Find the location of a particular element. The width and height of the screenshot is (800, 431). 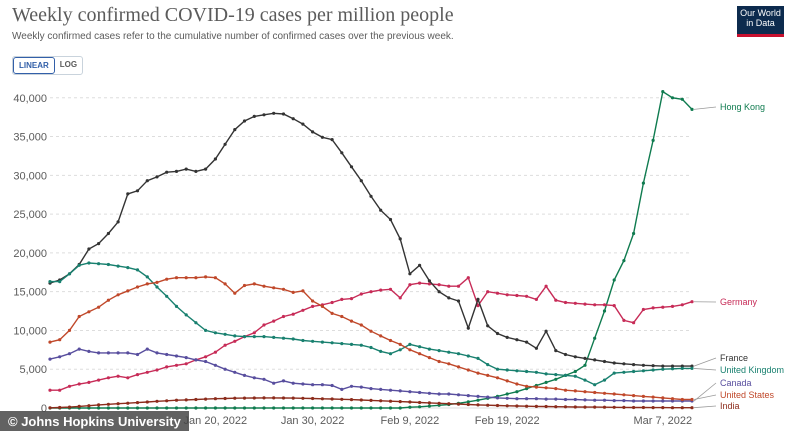

log-scale-button: LOG is located at coordinates (68, 64).